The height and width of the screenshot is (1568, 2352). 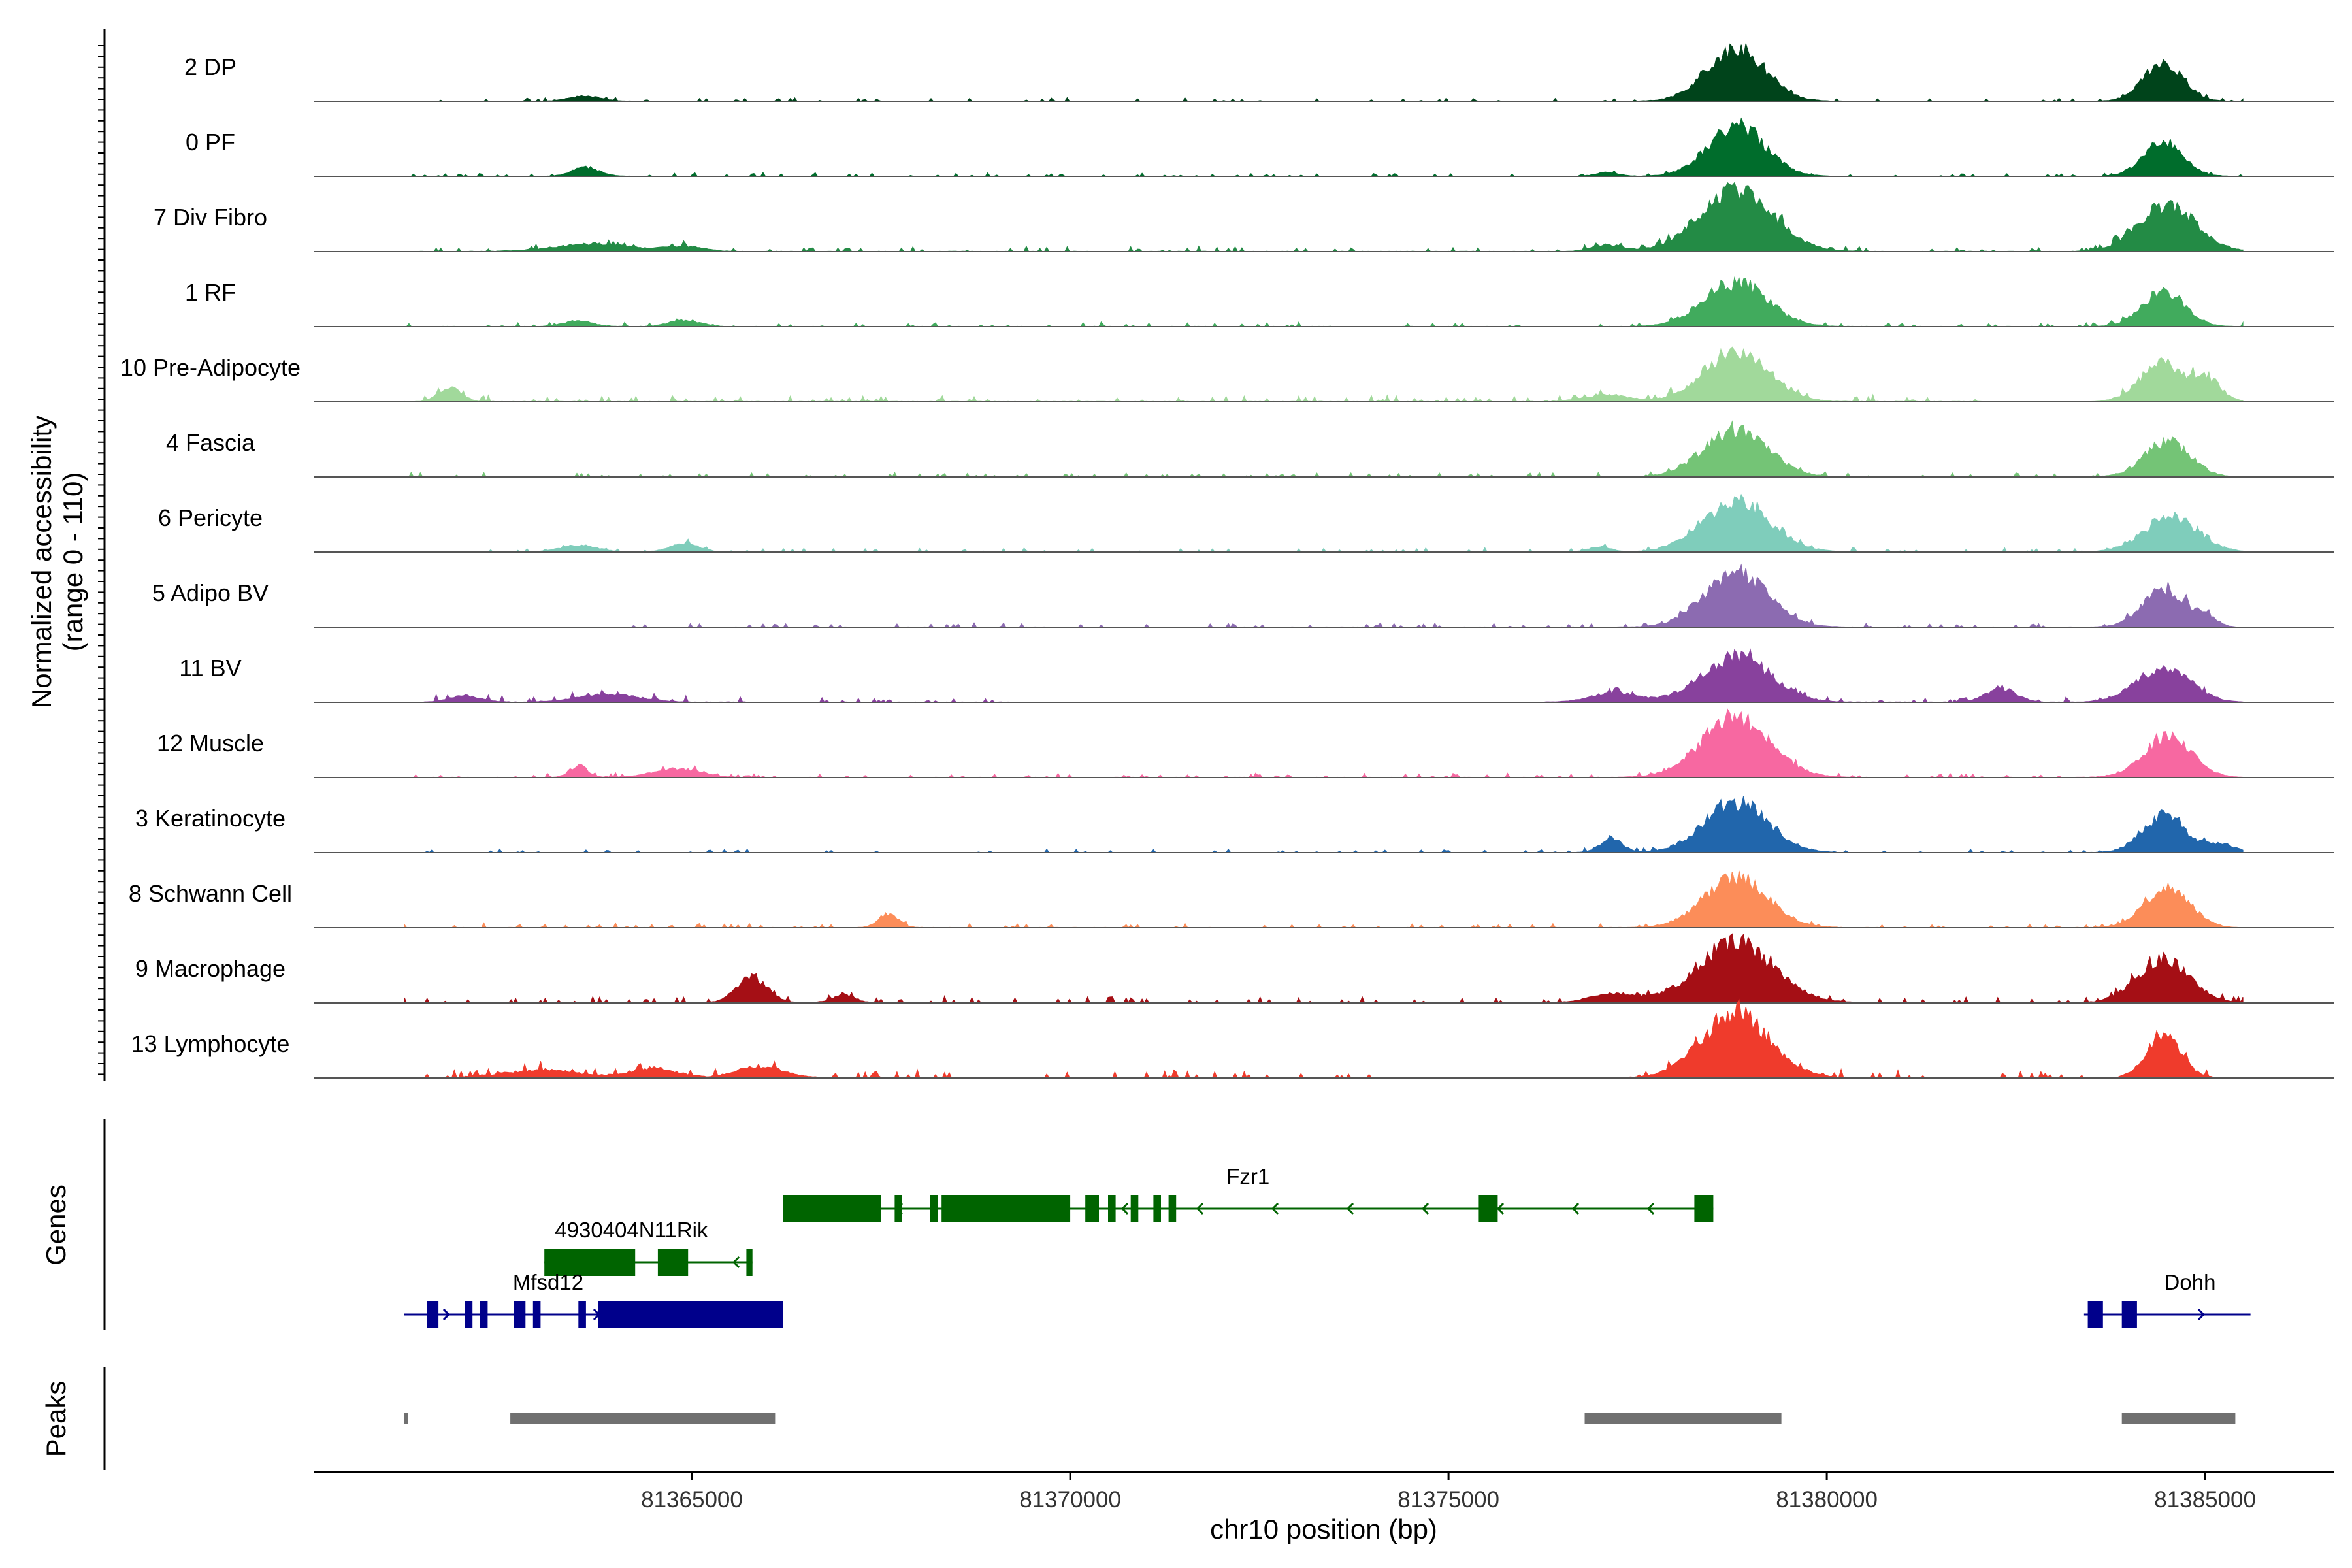 What do you see at coordinates (1246, 523) in the screenshot?
I see `track: 6 Pericyte` at bounding box center [1246, 523].